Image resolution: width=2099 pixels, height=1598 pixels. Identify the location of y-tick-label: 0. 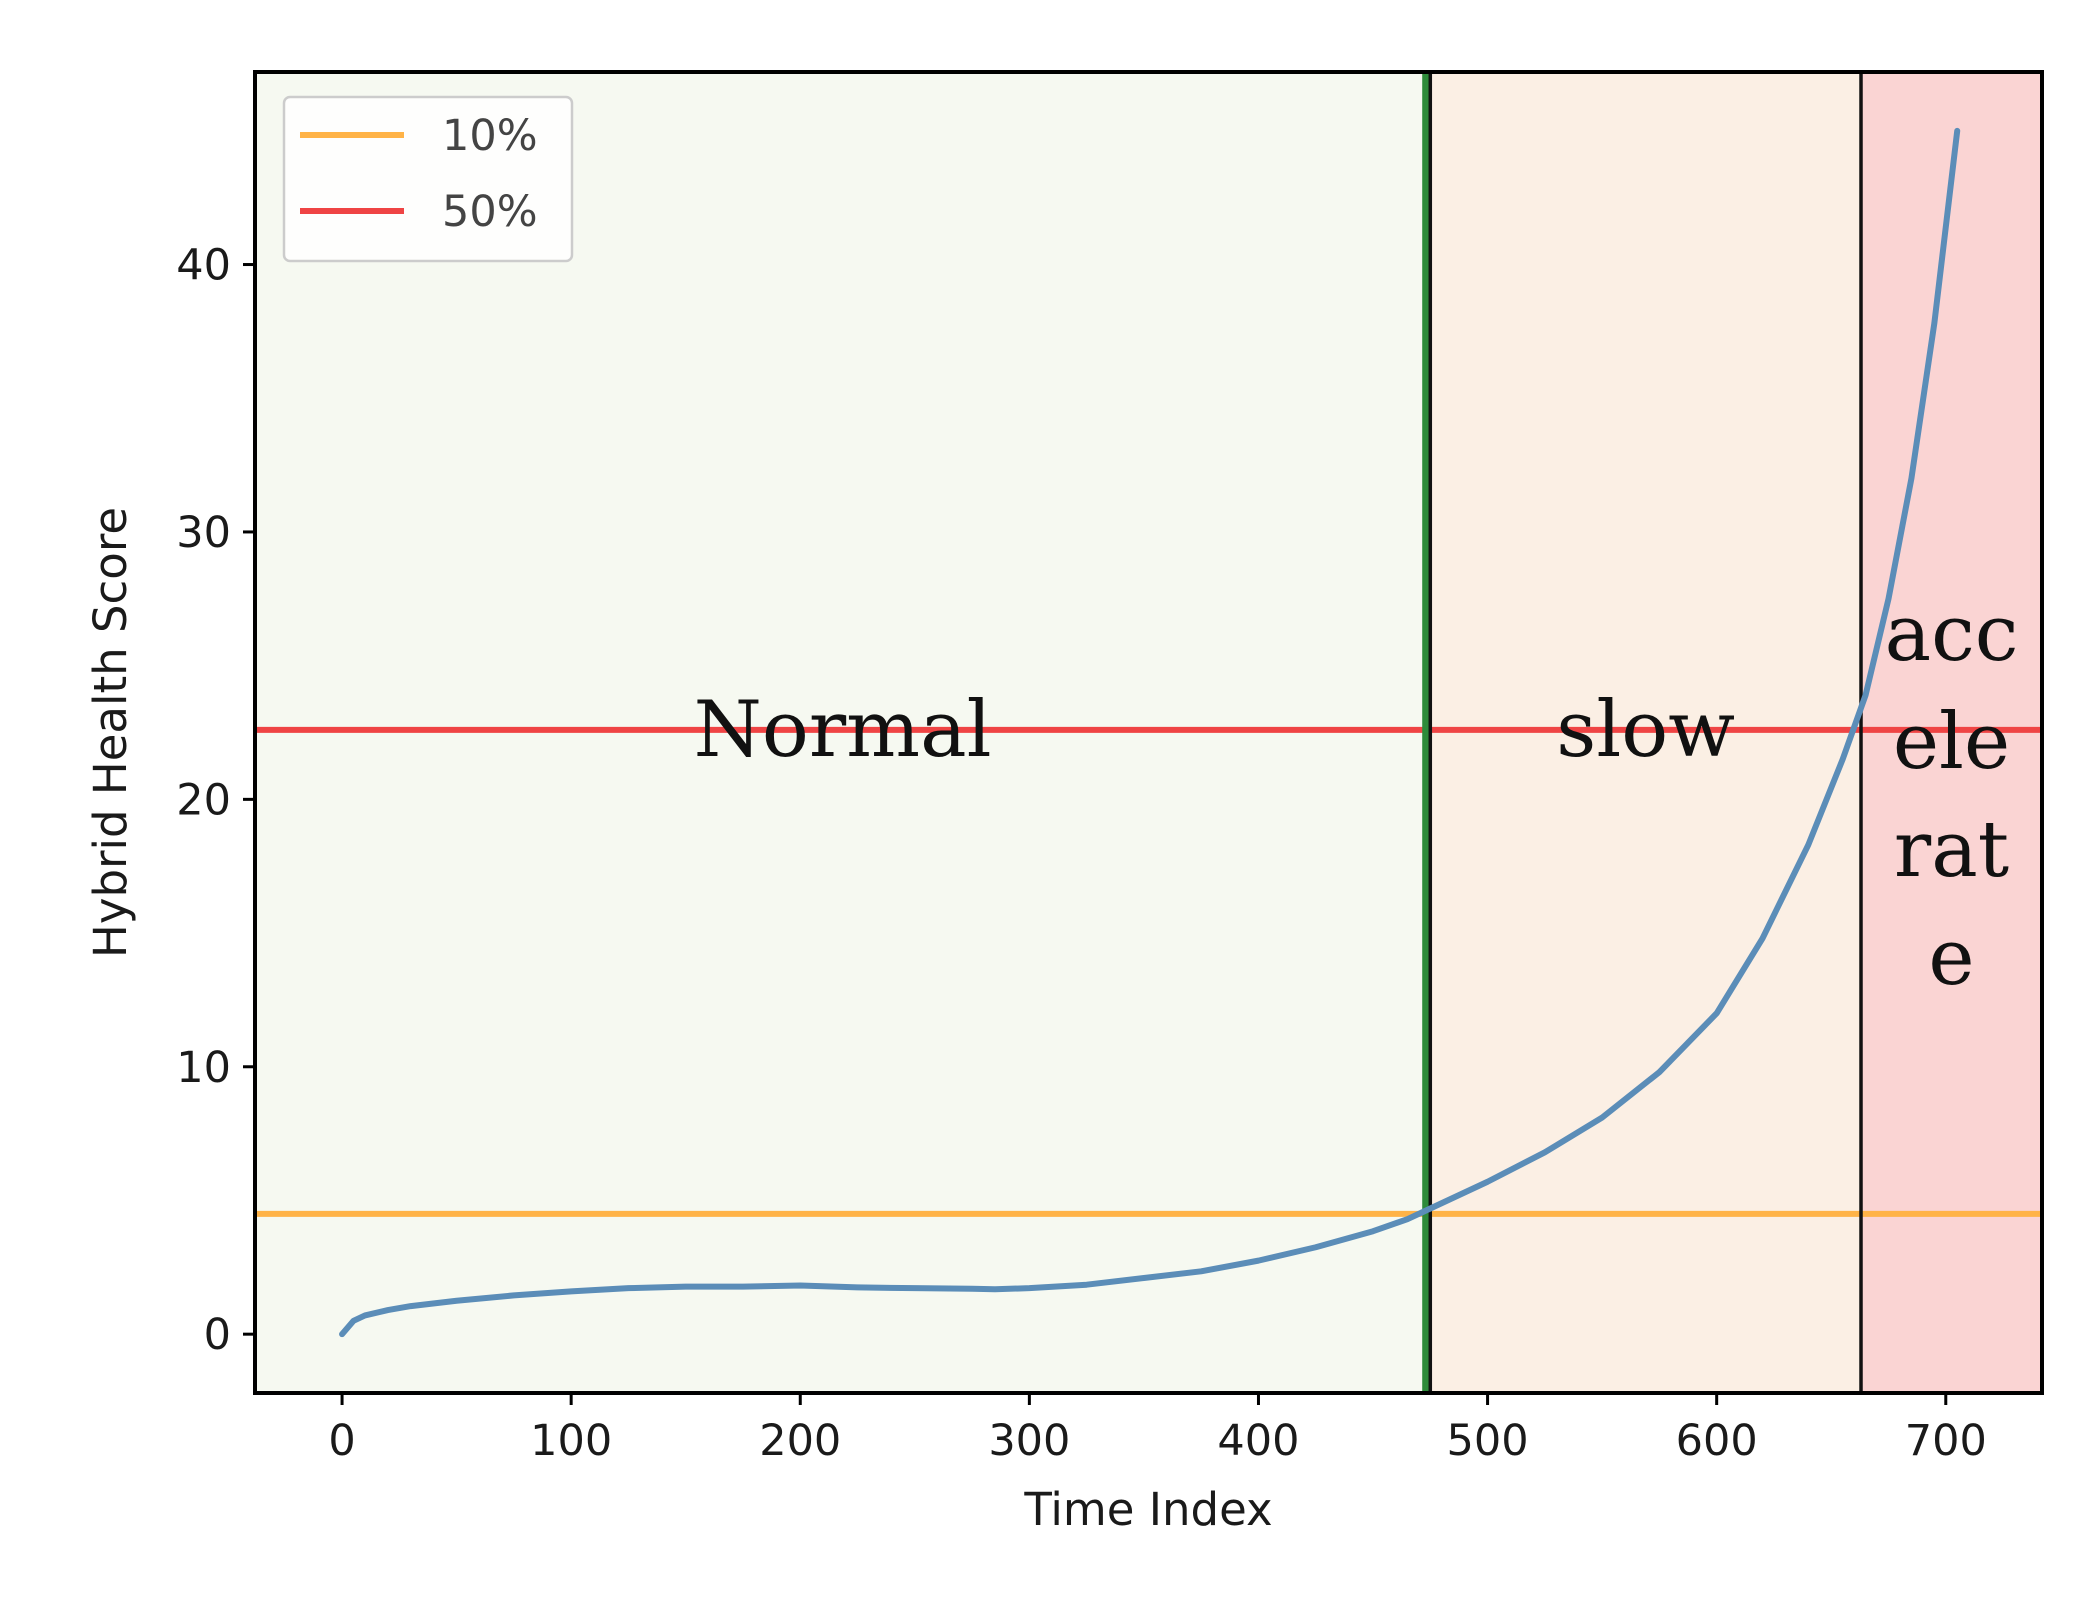
(217, 1335).